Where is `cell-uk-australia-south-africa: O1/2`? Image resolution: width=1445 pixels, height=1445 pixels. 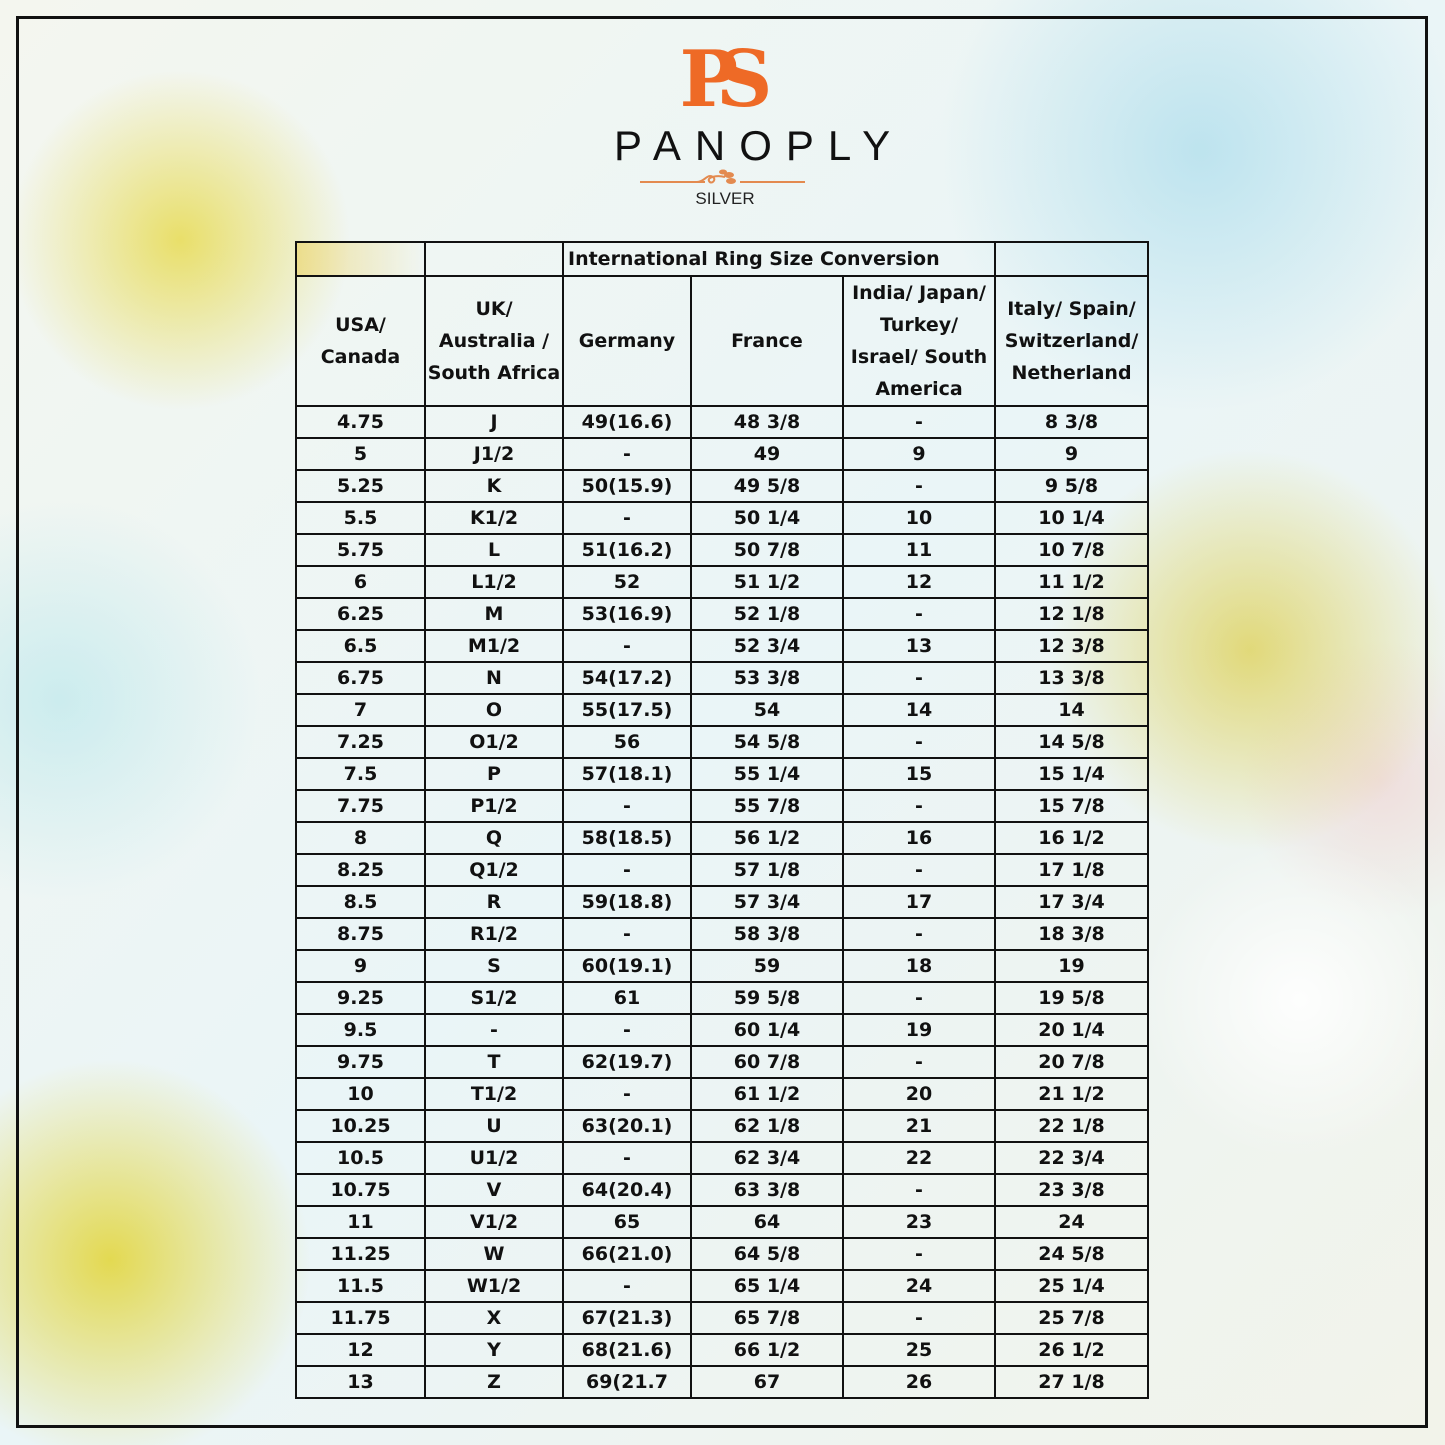 cell-uk-australia-south-africa: O1/2 is located at coordinates (494, 742).